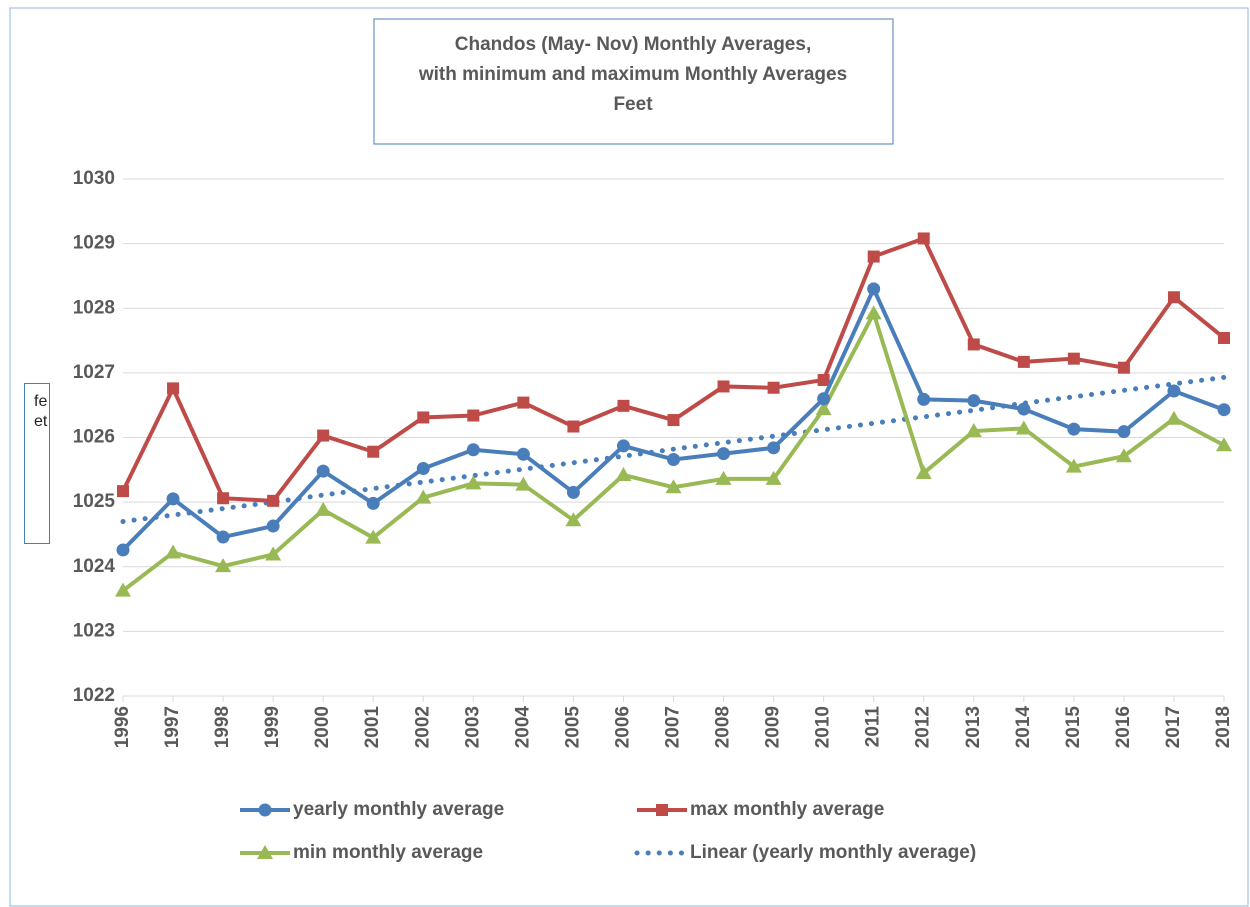  What do you see at coordinates (522, 727) in the screenshot?
I see `x-tick-label: 2004` at bounding box center [522, 727].